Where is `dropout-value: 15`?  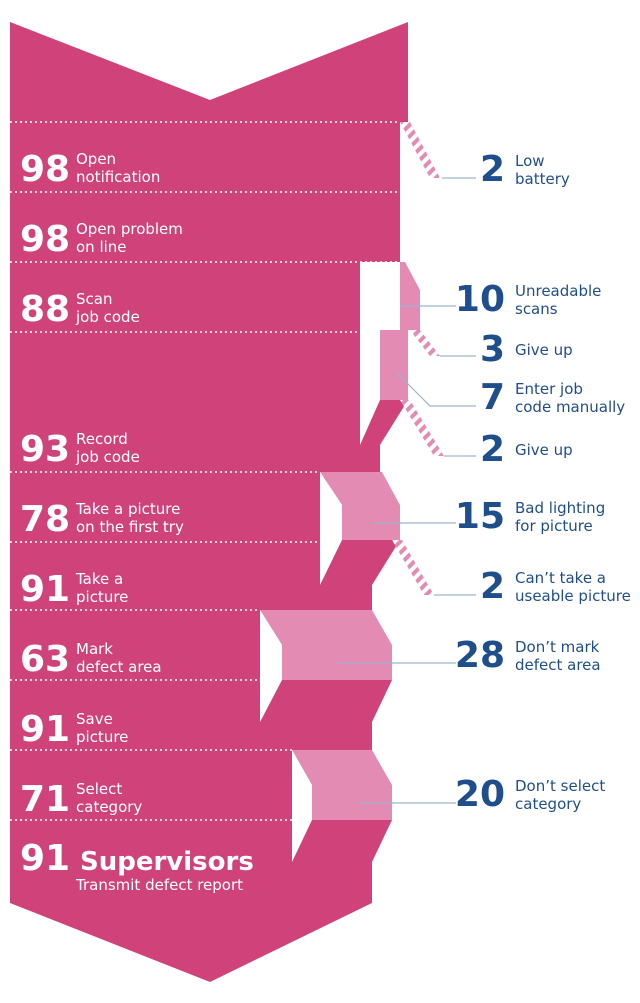 dropout-value: 15 is located at coordinates (480, 516).